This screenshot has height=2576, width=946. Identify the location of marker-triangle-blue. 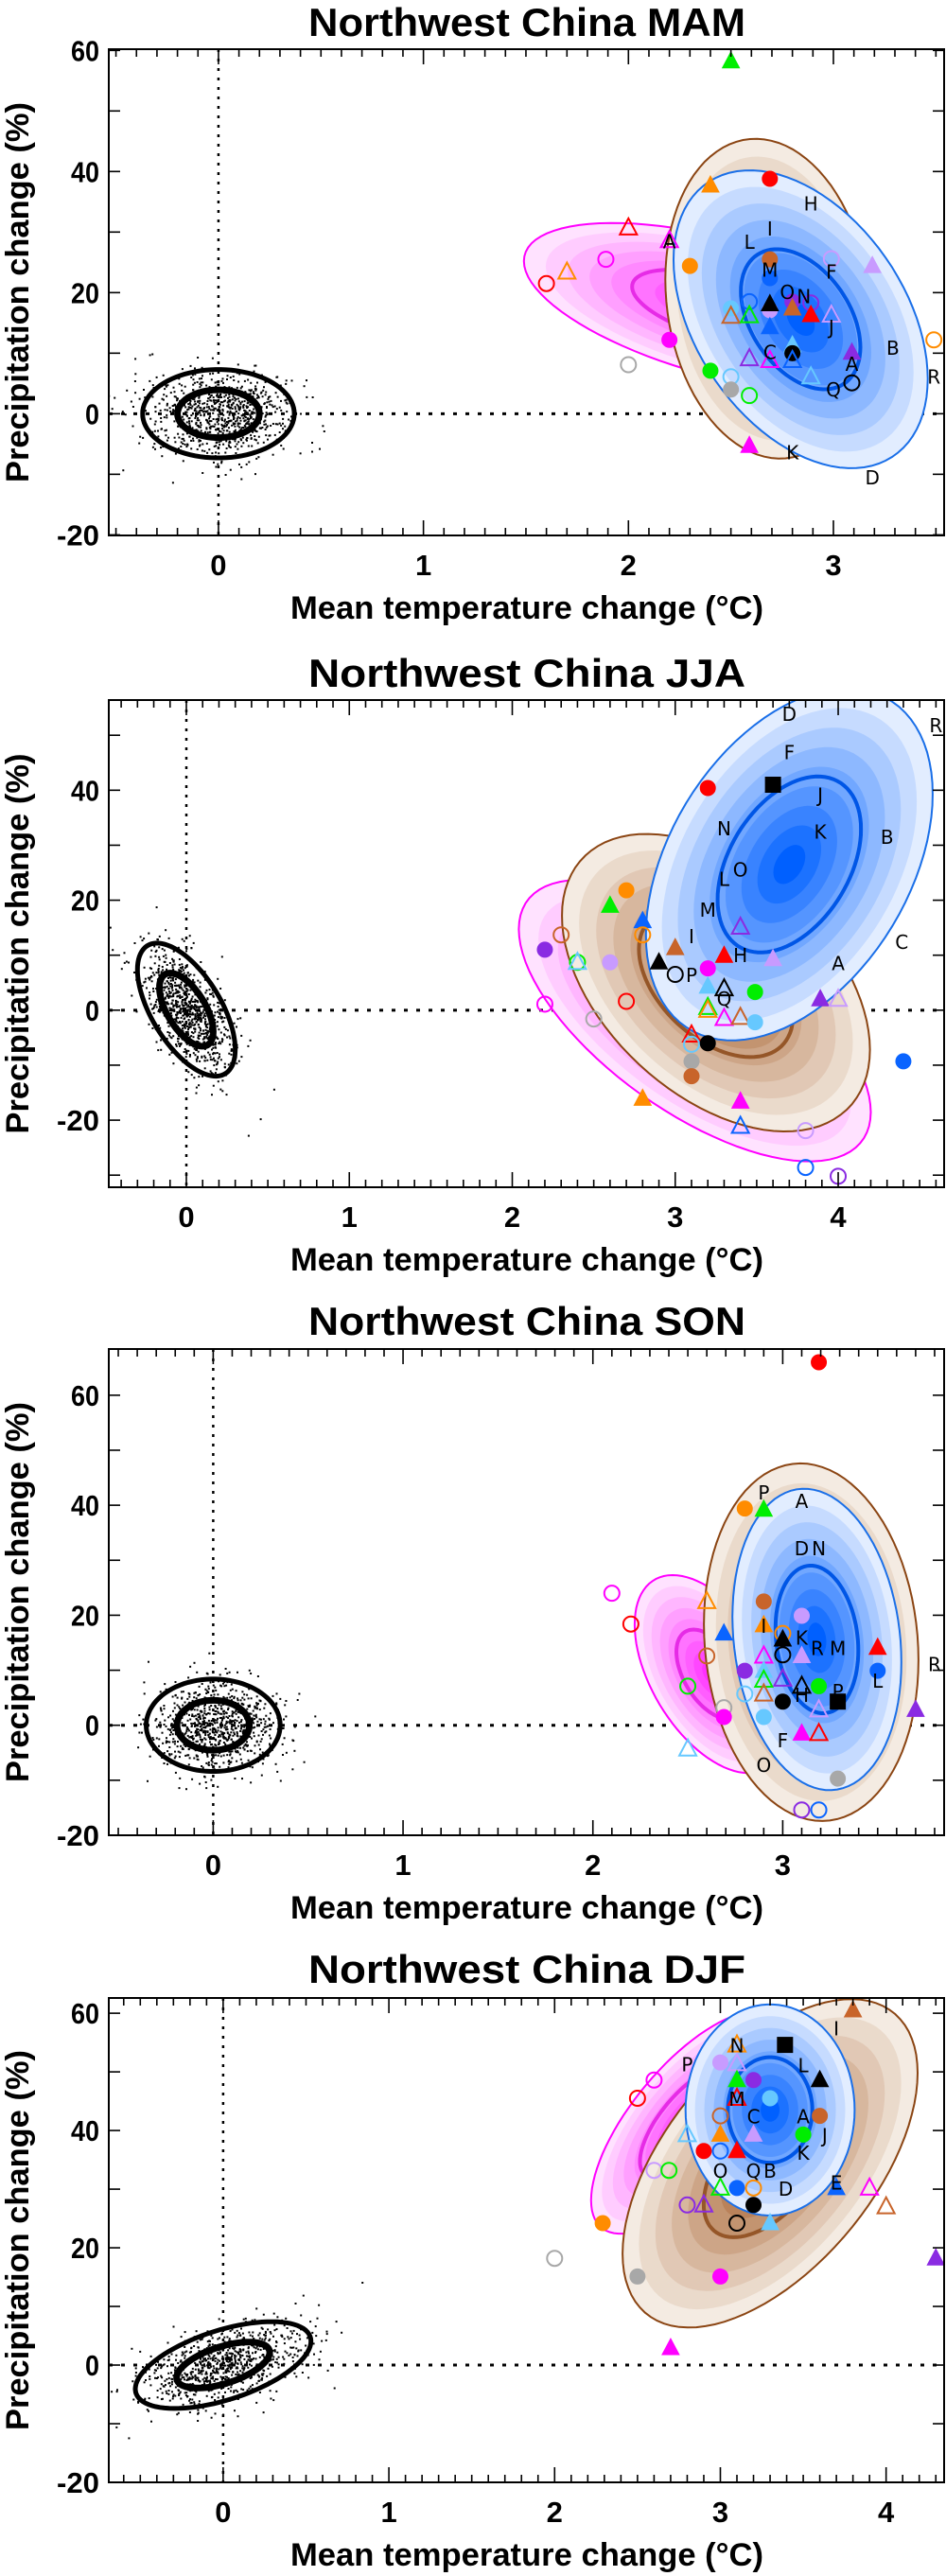
(740, 1124).